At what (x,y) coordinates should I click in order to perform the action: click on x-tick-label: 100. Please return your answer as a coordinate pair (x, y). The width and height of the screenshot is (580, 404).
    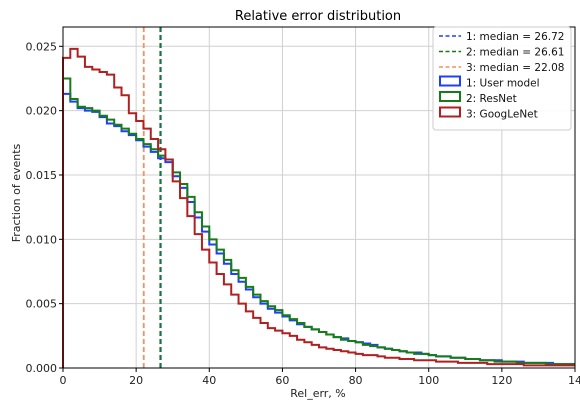
    Looking at the image, I should click on (428, 380).